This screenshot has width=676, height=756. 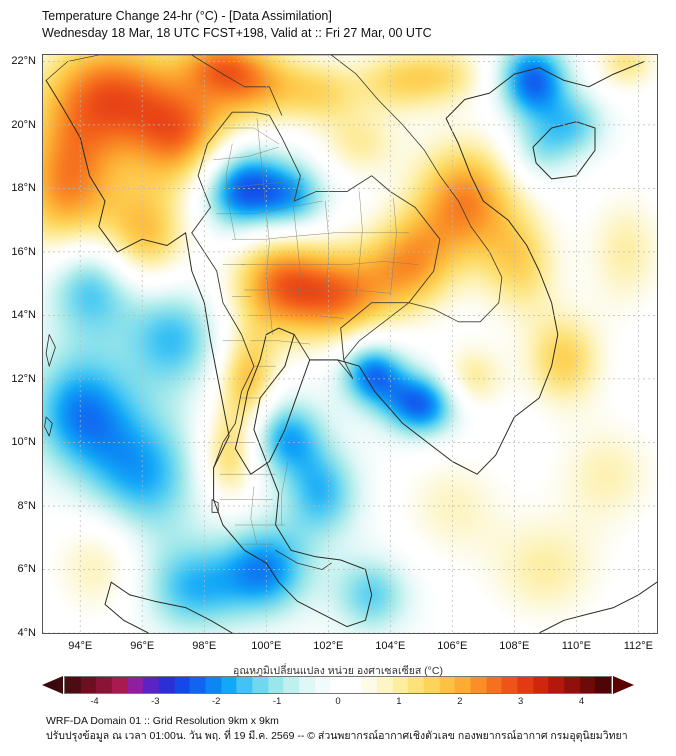 What do you see at coordinates (328, 646) in the screenshot?
I see `x-axis-tick-label: 102°E` at bounding box center [328, 646].